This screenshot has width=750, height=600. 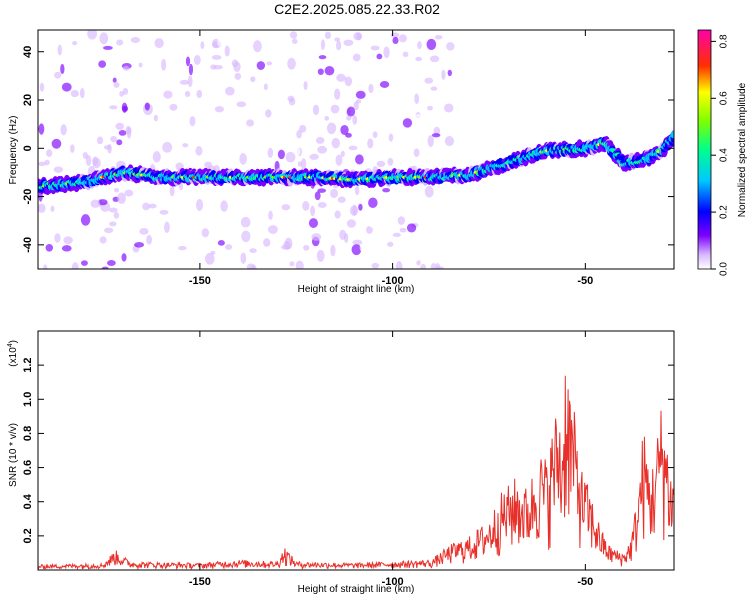 I want to click on colorbar-tick-label: 0.6, so click(x=724, y=98).